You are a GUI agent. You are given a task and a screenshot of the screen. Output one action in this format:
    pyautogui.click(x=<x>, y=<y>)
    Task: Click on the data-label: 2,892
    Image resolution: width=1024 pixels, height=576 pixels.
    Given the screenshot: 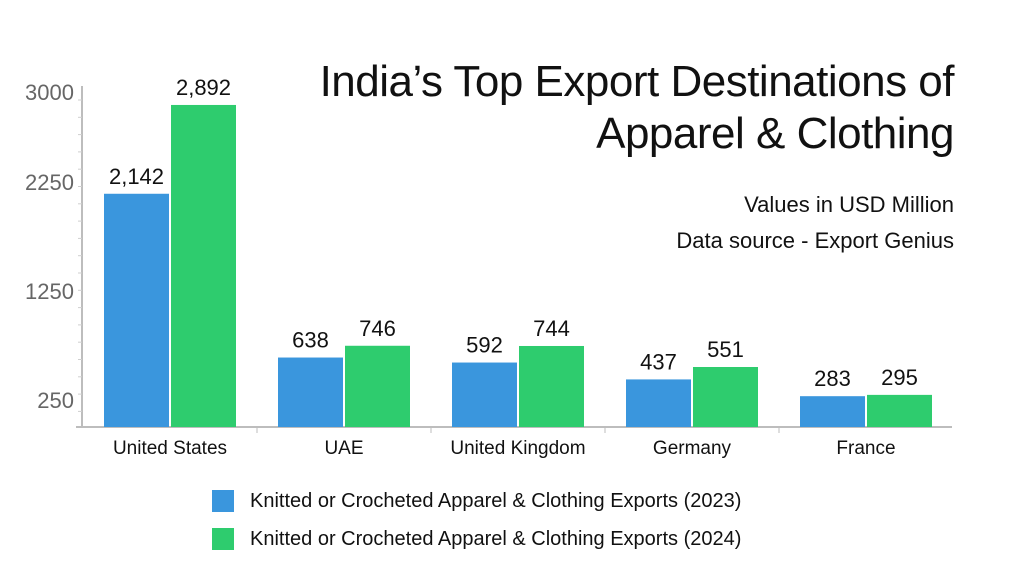 What is the action you would take?
    pyautogui.click(x=203, y=87)
    